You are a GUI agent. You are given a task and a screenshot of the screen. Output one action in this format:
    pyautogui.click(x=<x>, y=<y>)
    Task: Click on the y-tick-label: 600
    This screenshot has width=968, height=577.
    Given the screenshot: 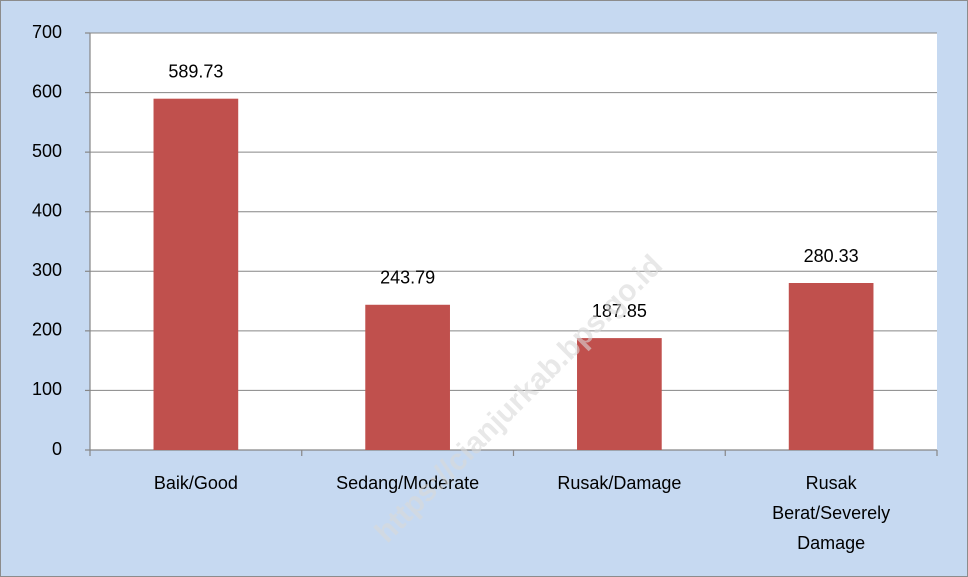 What is the action you would take?
    pyautogui.click(x=47, y=91)
    